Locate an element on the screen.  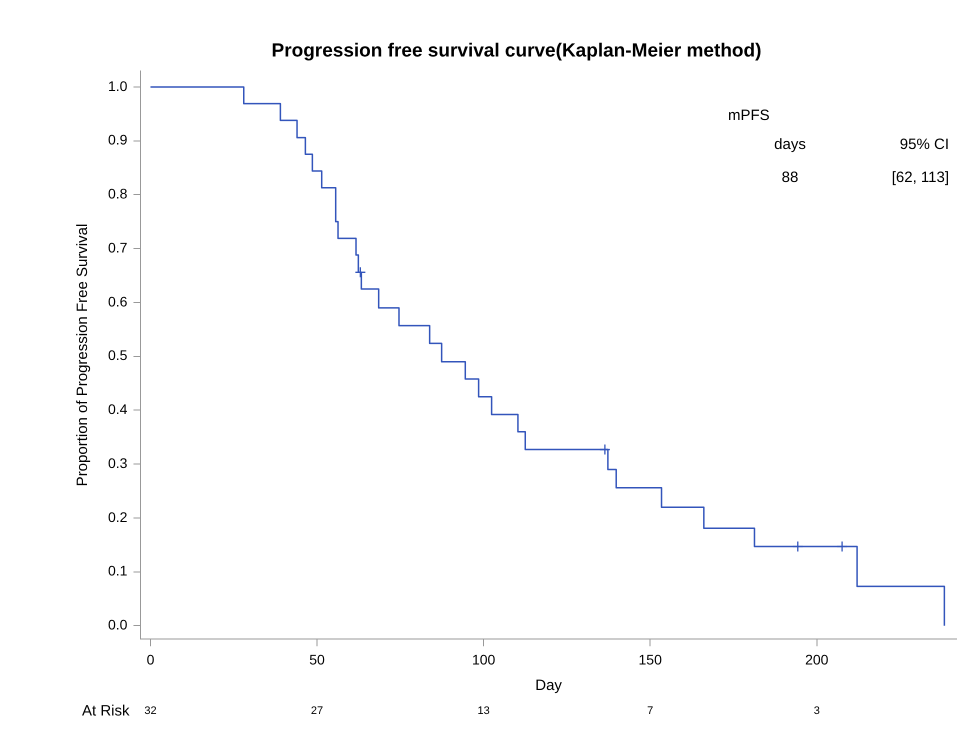
x-axis-title: Day is located at coordinates (548, 685).